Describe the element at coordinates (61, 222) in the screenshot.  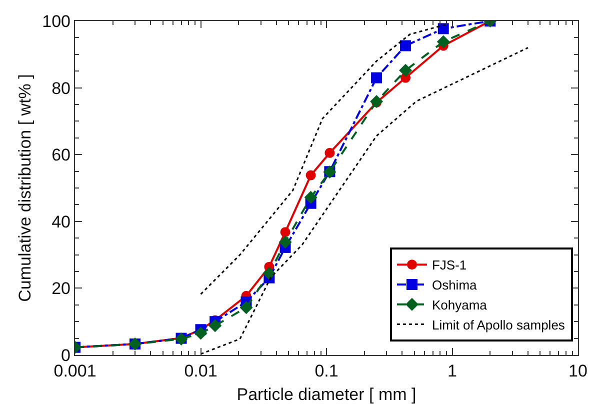
I see `y-tick-label: 40` at that location.